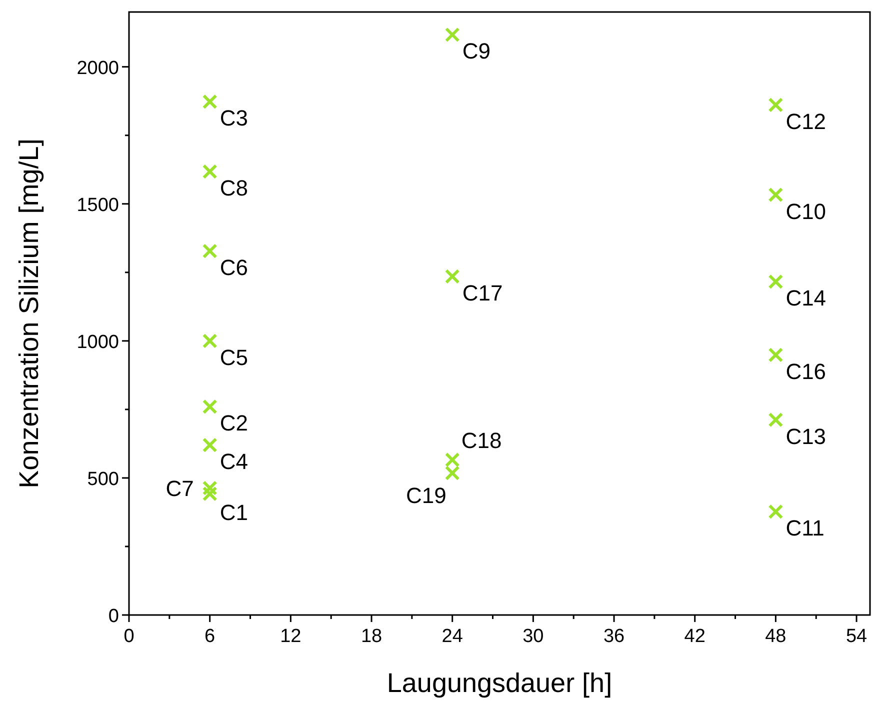 The height and width of the screenshot is (717, 880). Describe the element at coordinates (371, 636) in the screenshot. I see `x-tick-label: 18` at that location.